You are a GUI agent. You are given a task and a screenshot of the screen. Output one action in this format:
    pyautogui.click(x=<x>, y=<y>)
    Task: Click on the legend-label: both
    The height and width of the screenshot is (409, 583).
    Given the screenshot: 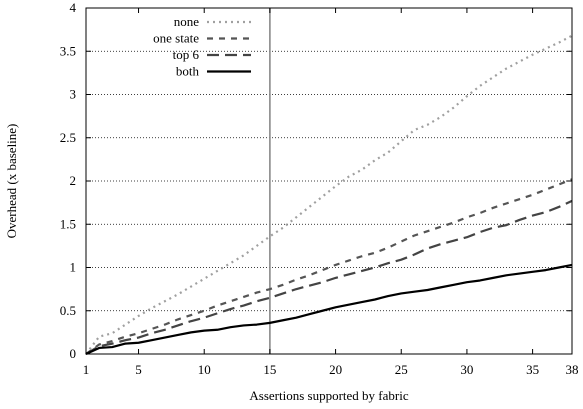 What is the action you would take?
    pyautogui.click(x=188, y=71)
    